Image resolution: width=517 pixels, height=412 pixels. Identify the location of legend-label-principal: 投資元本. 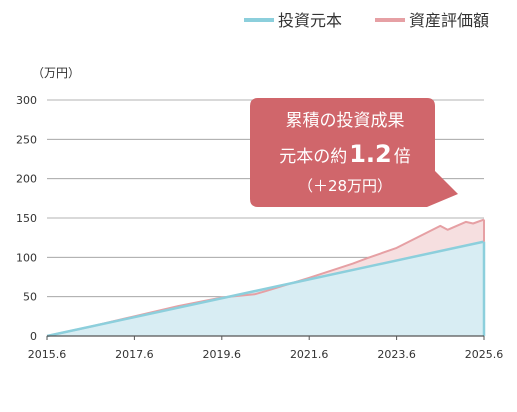
(310, 20).